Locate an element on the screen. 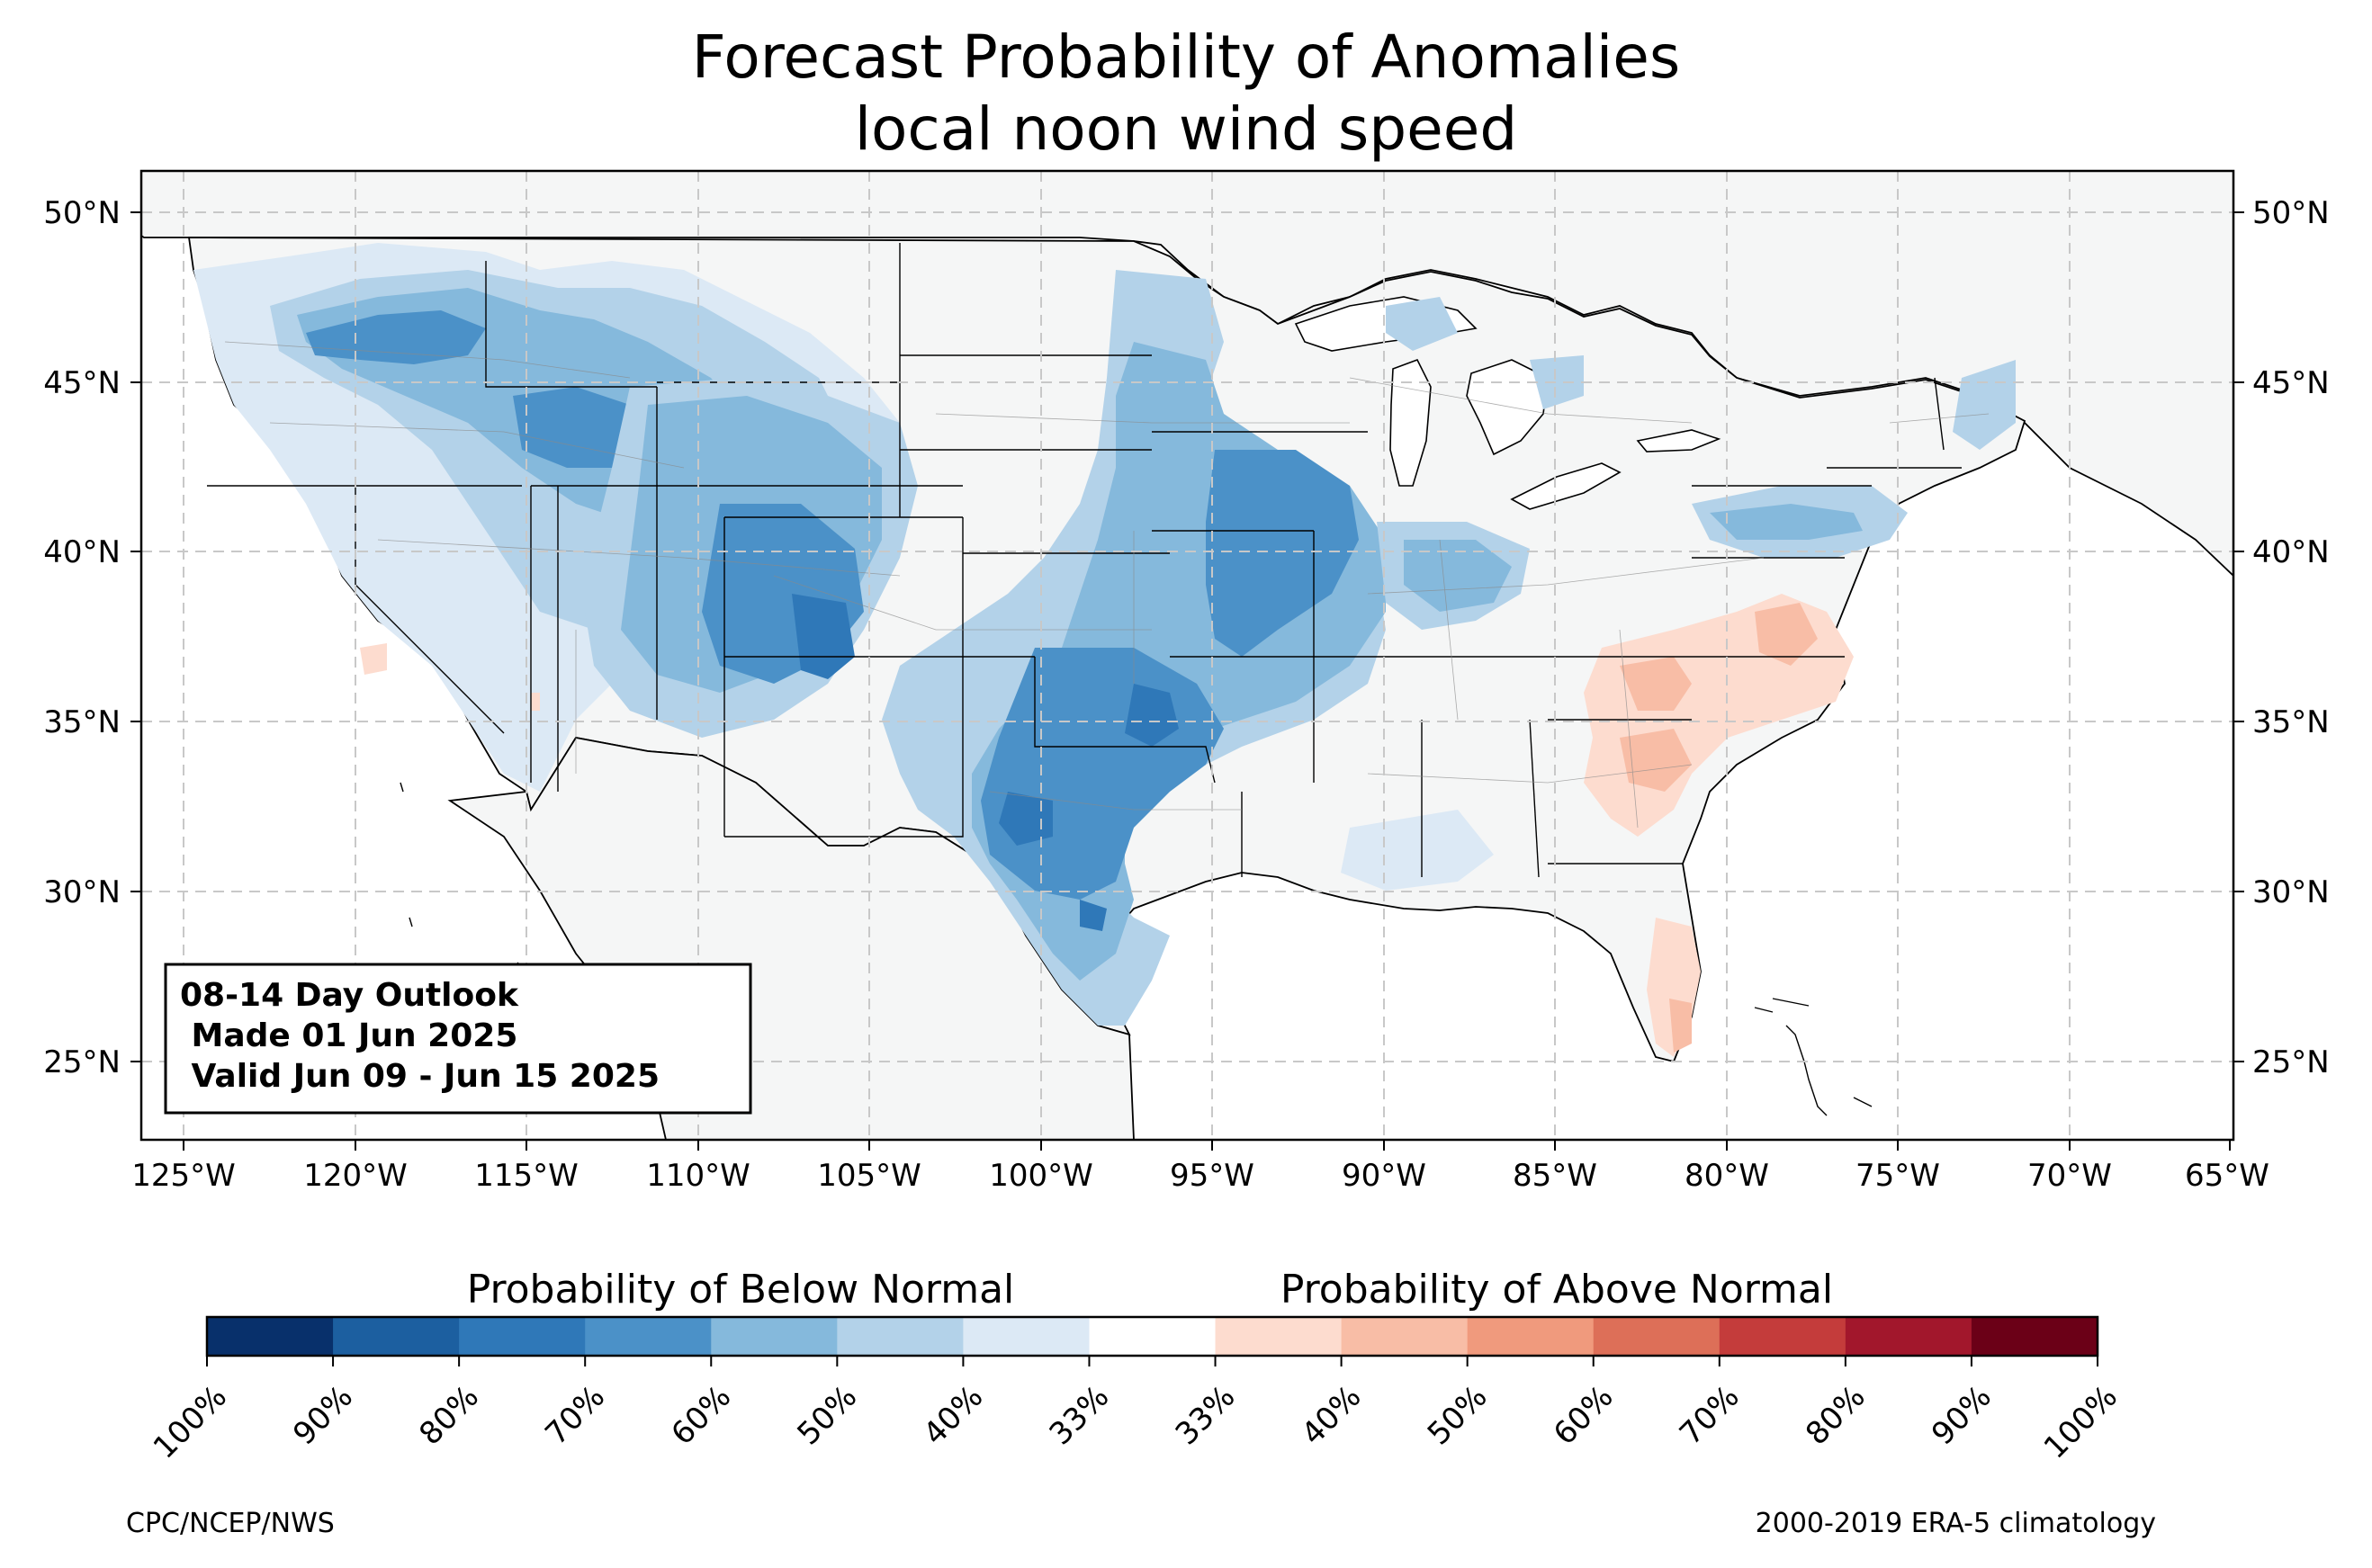 This screenshot has height=1568, width=2372. lat-label-25-right: 25°N is located at coordinates (2291, 1062).